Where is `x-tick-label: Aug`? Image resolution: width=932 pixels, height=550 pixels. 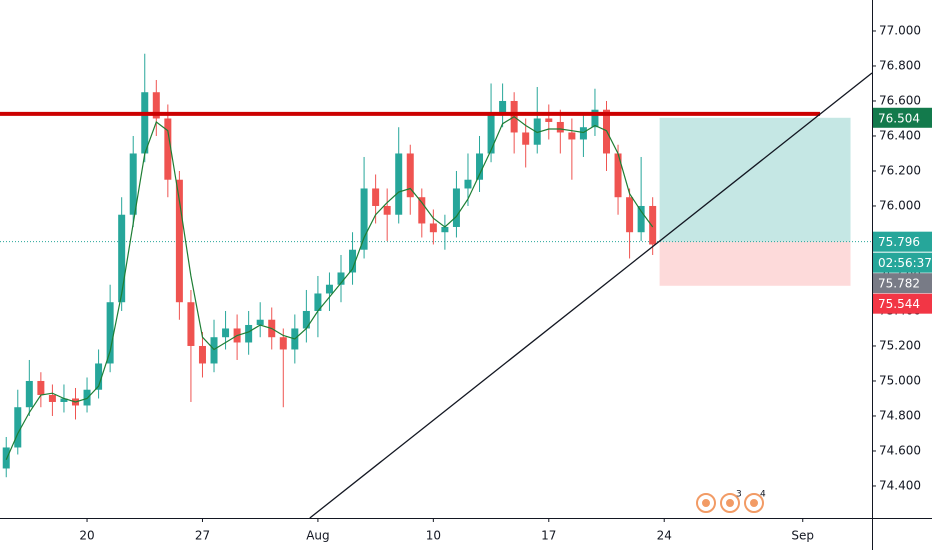 x-tick-label: Aug is located at coordinates (317, 536).